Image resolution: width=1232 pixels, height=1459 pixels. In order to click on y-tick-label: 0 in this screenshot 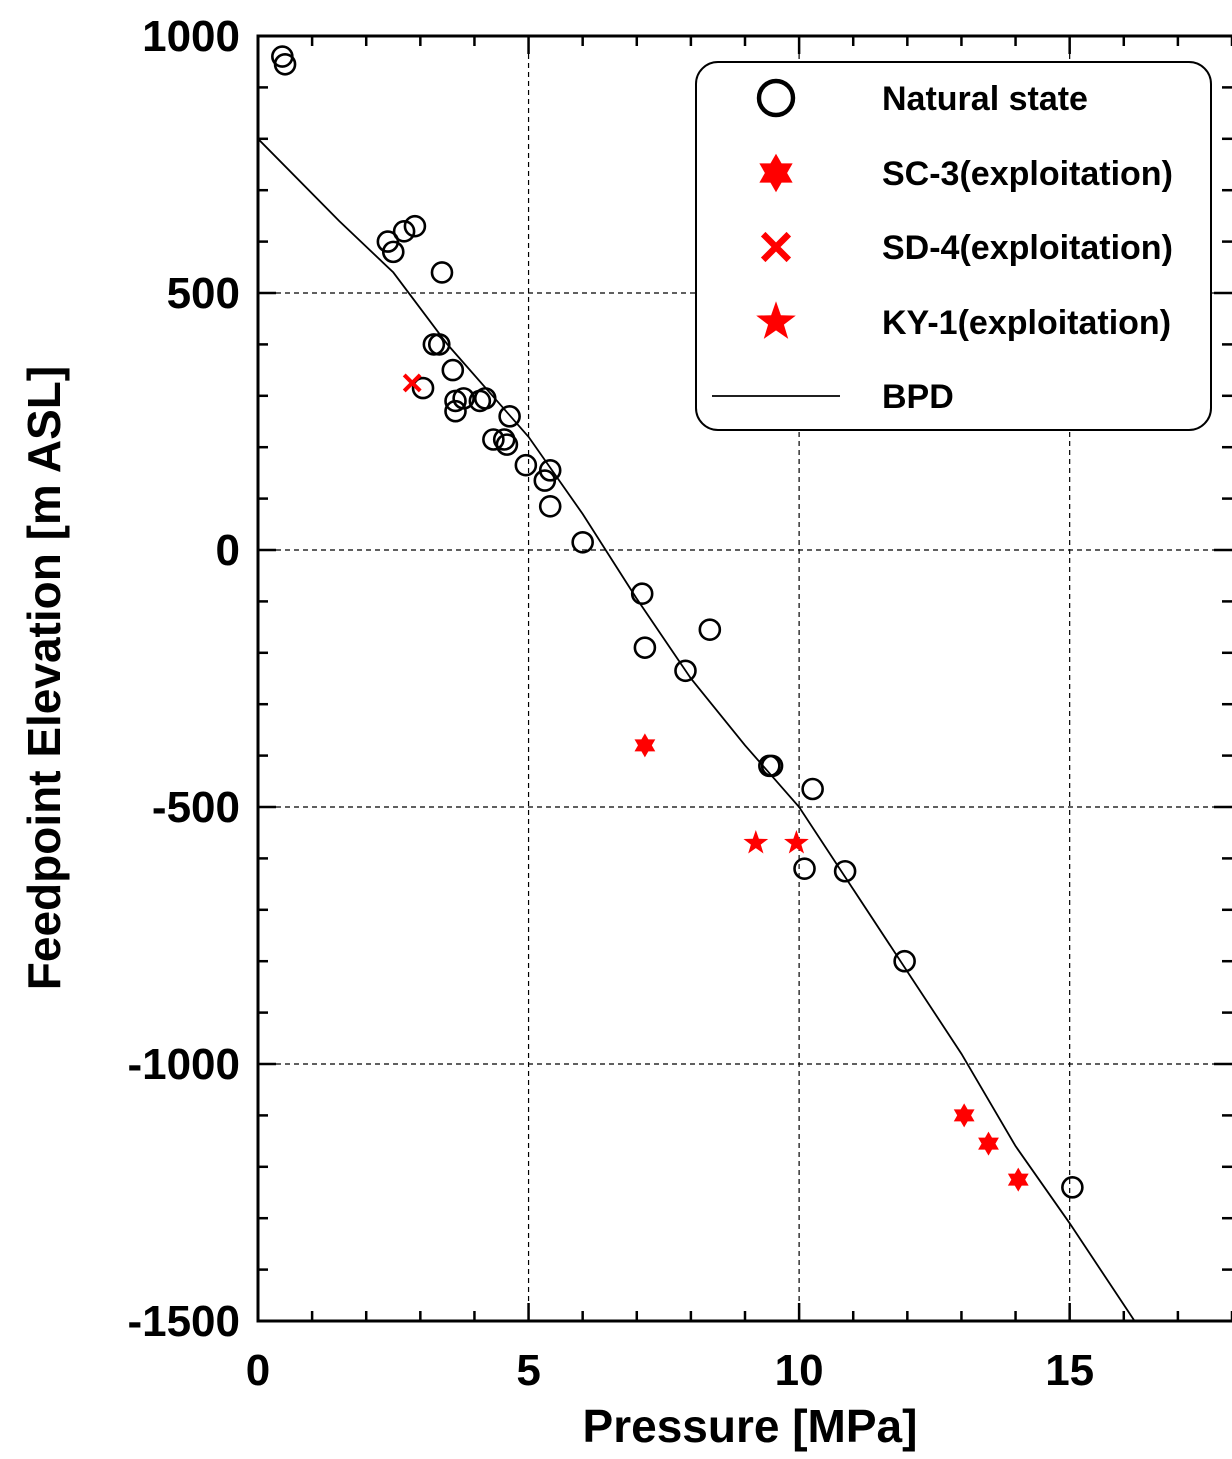, I will do `click(228, 550)`.